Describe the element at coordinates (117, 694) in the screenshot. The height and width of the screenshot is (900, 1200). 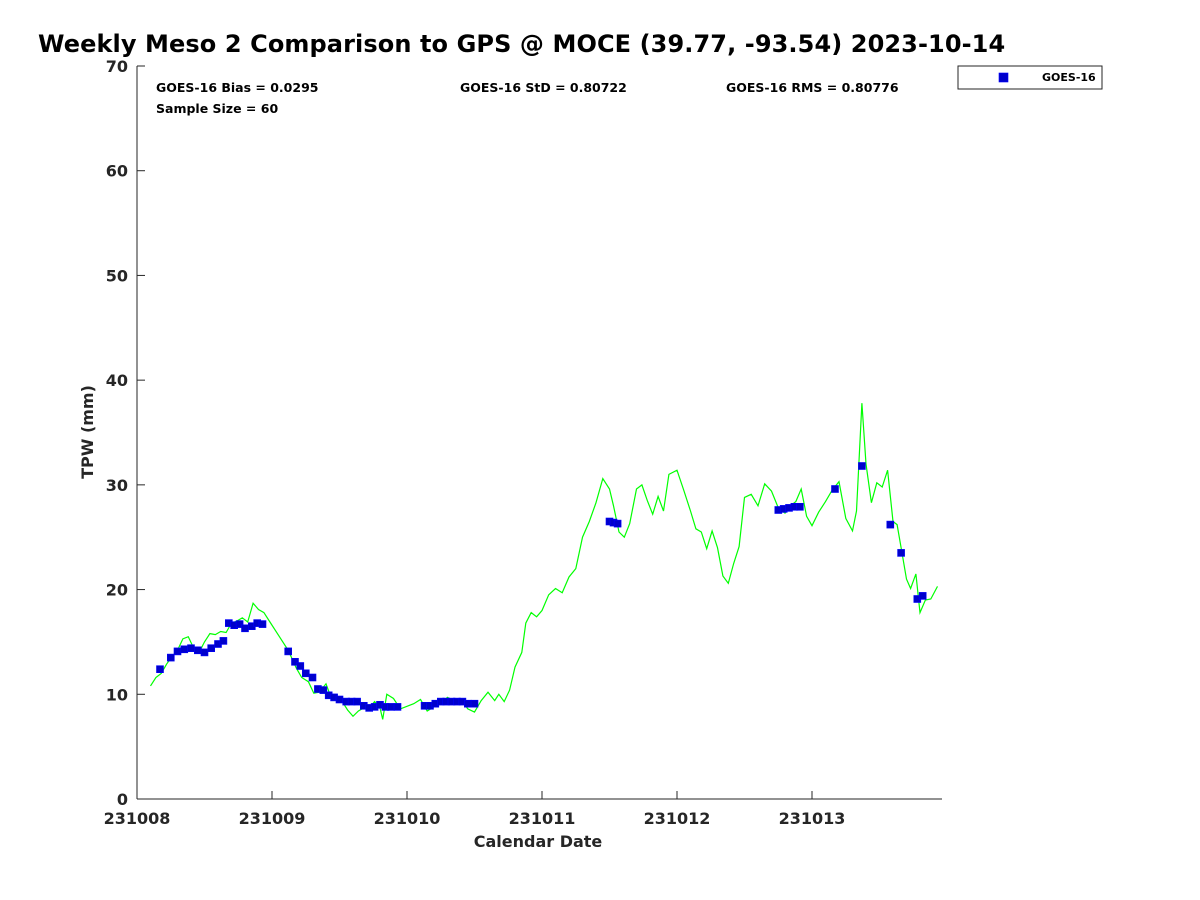
I see `y-tick-label: 10` at that location.